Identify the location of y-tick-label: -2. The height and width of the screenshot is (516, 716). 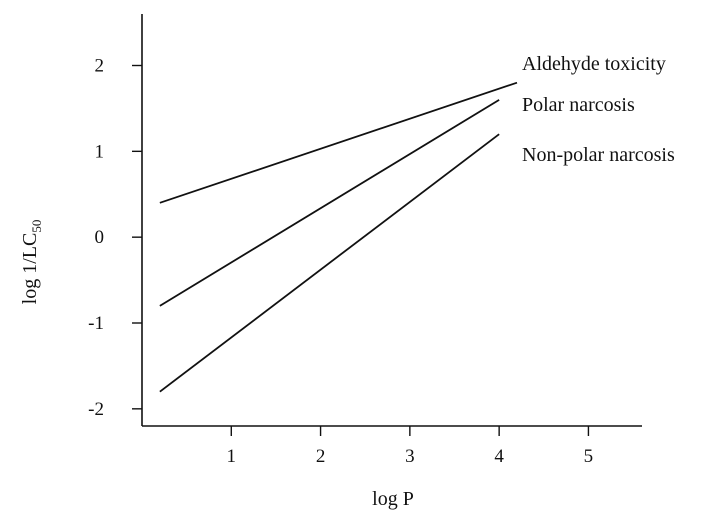
(96, 409).